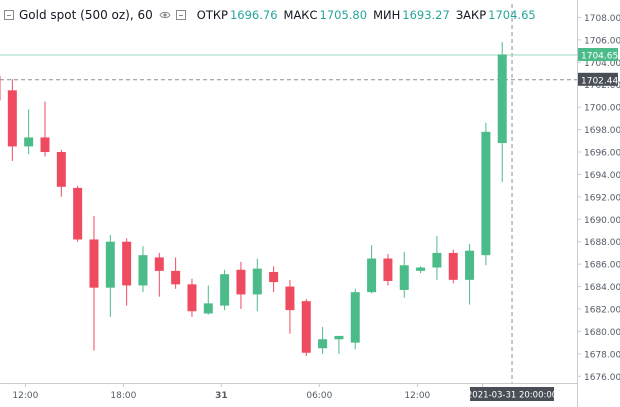 This screenshot has height=407, width=620. I want to click on y-tick-label: 1698.00, so click(602, 131).